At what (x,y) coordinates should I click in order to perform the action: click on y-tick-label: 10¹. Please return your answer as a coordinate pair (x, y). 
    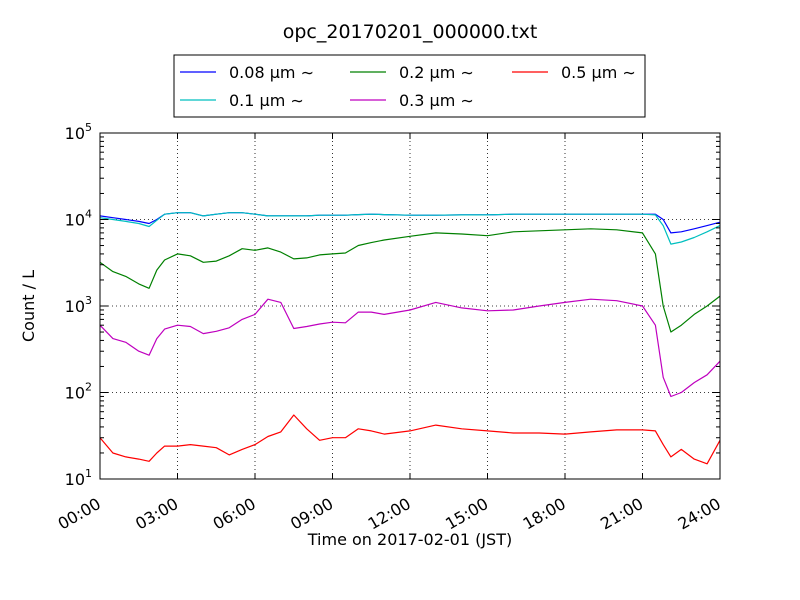
    Looking at the image, I should click on (78, 478).